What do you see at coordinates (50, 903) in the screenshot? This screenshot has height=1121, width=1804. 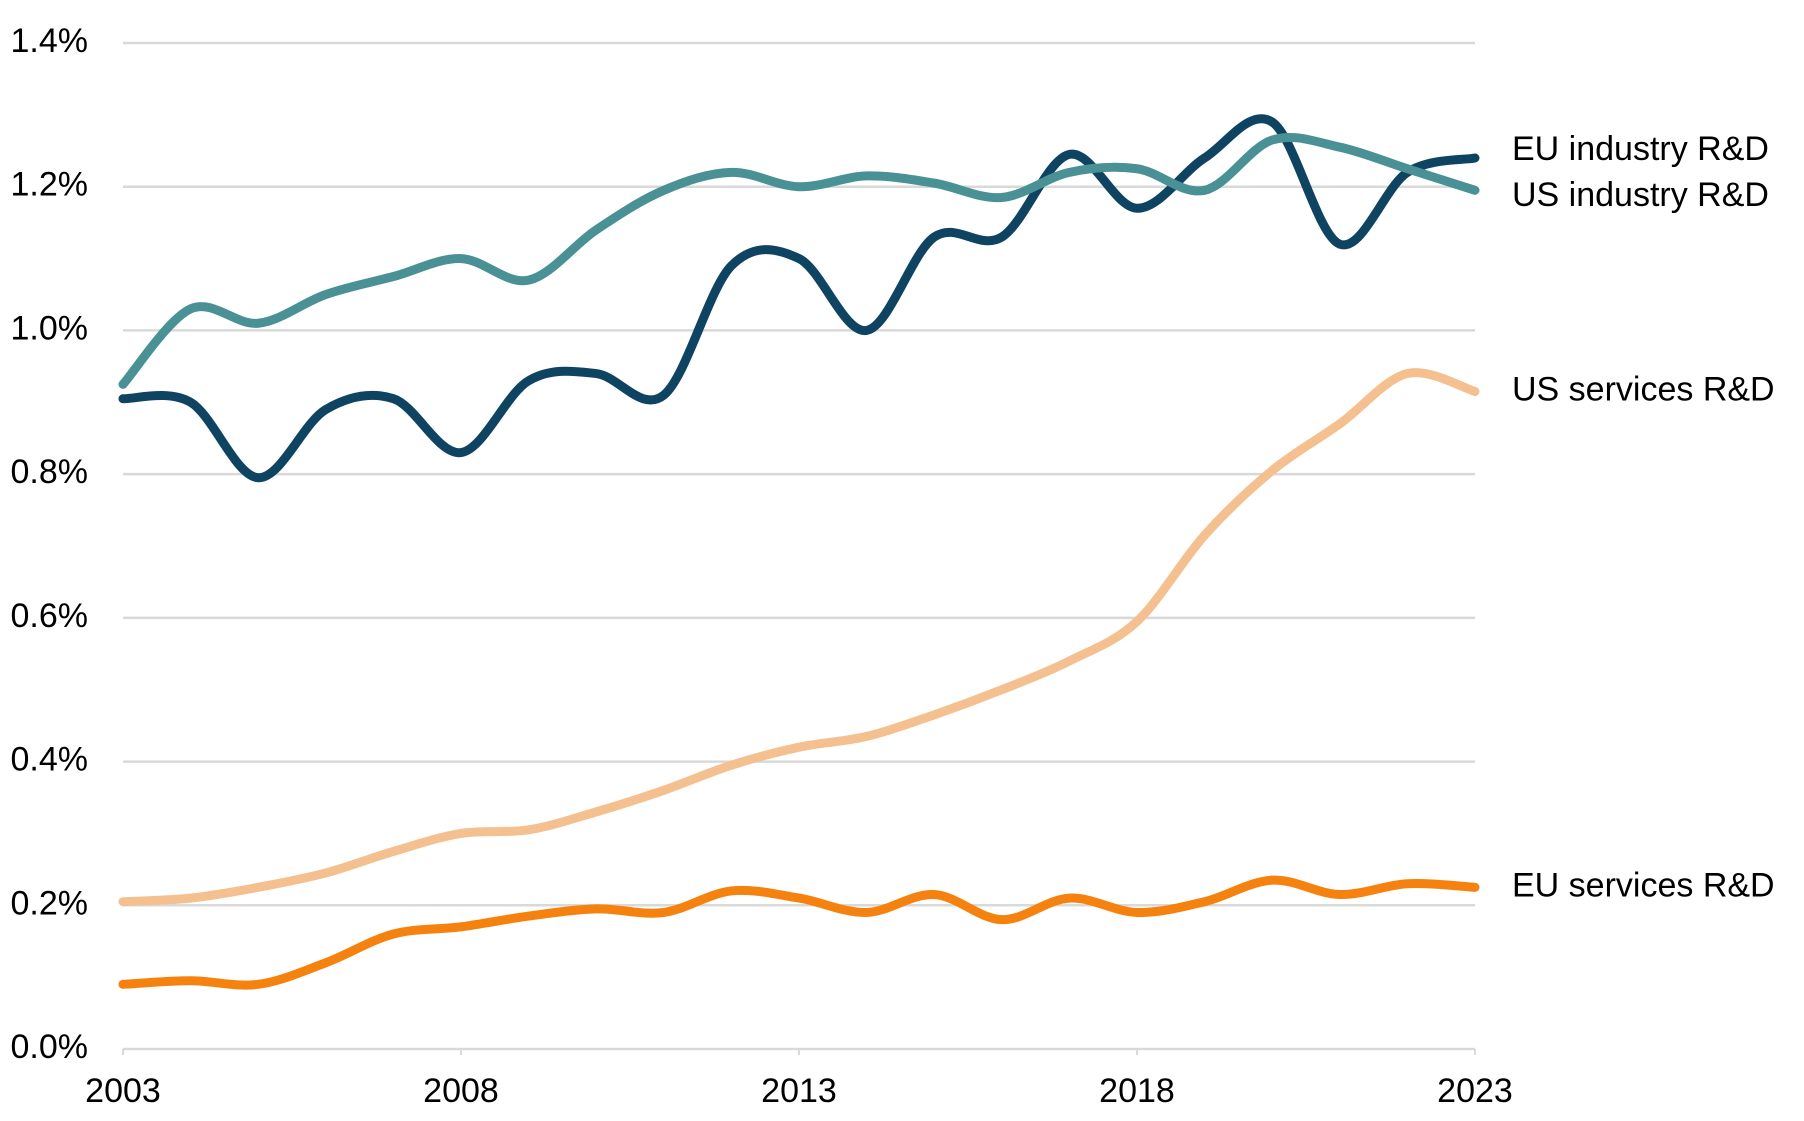 I see `y-tick-label: 0.2%` at bounding box center [50, 903].